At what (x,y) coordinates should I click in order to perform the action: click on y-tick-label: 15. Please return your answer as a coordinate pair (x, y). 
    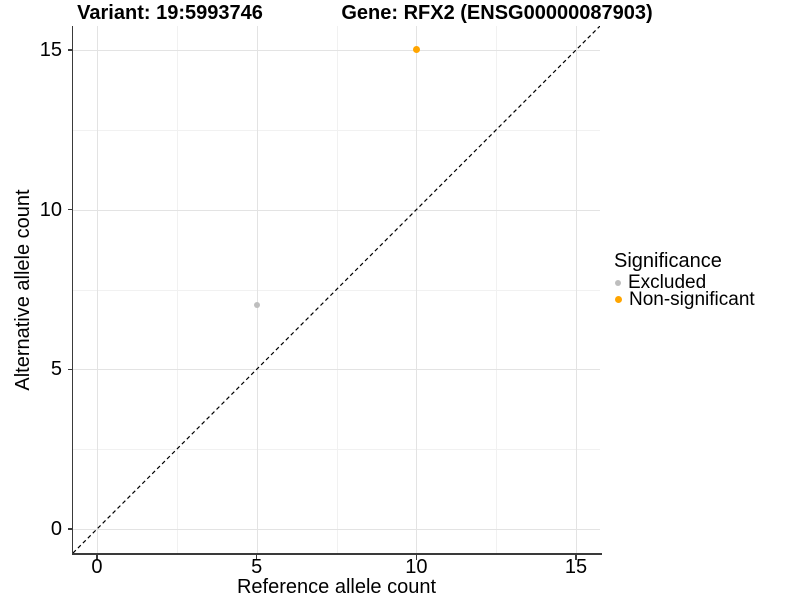
    Looking at the image, I should click on (50, 49).